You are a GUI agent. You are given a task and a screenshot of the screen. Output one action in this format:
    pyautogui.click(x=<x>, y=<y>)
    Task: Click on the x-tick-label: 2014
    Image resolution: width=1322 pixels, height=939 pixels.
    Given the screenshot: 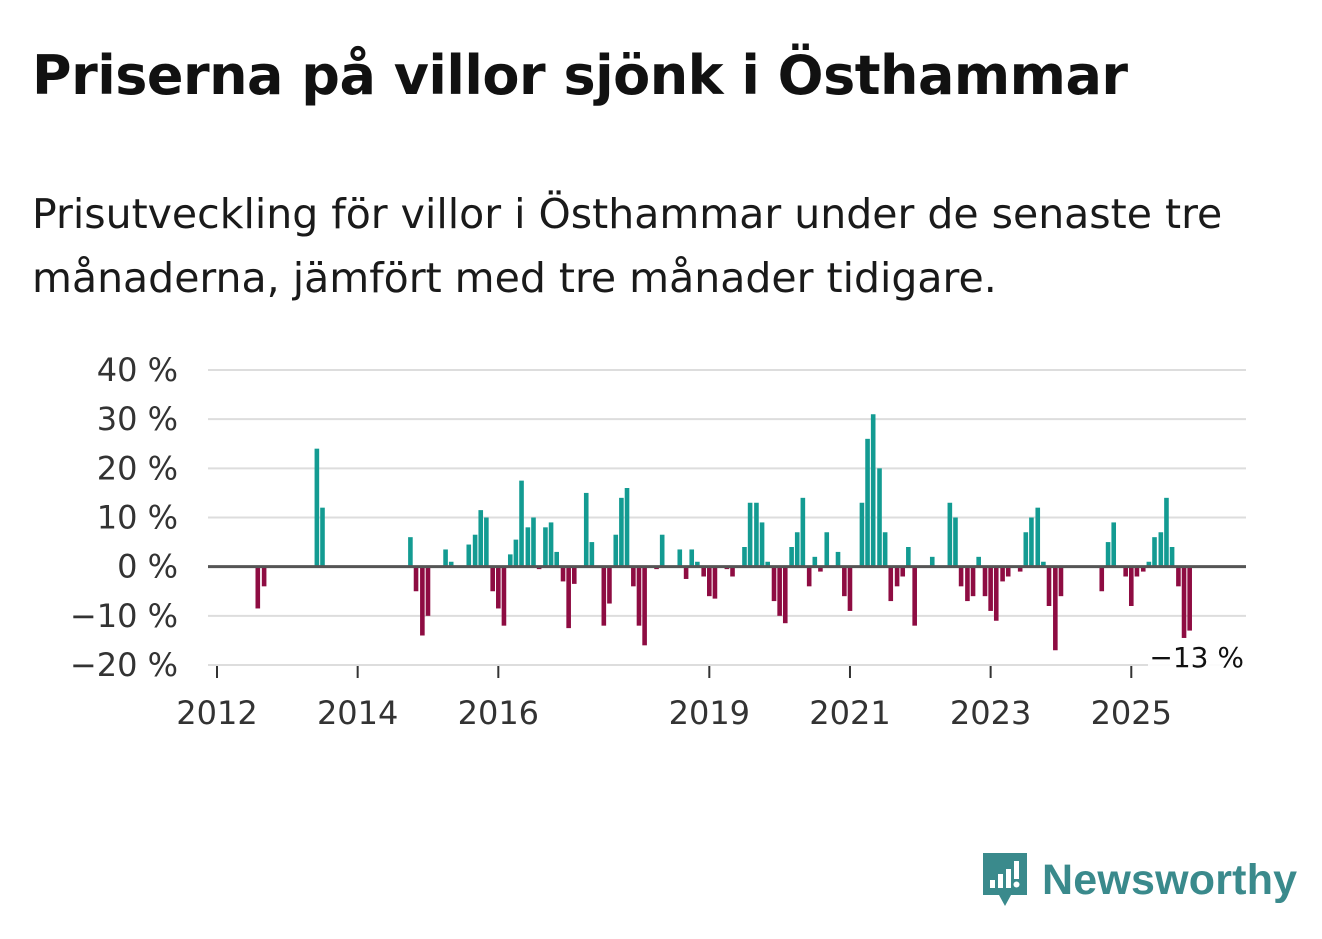 What is the action you would take?
    pyautogui.click(x=357, y=713)
    